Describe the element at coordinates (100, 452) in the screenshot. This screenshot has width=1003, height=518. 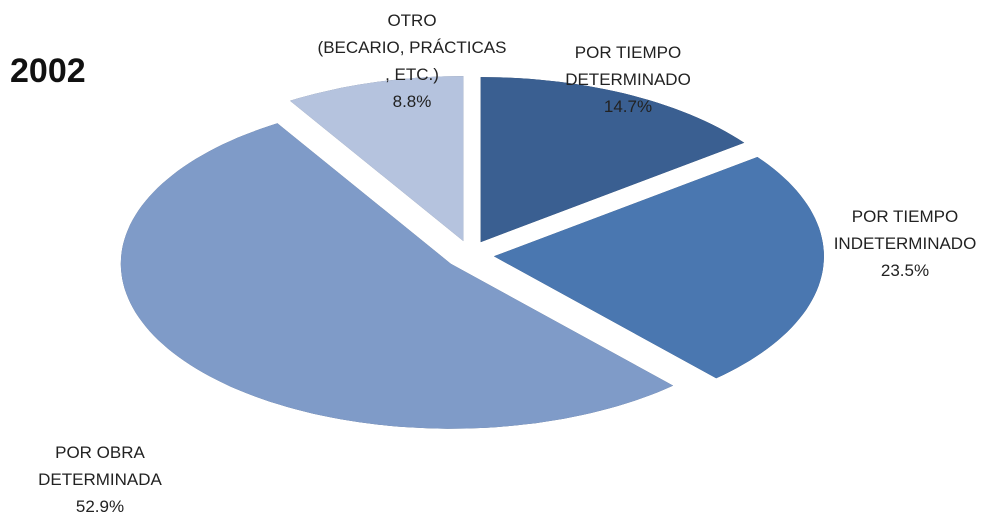
I see `label-line: POR OBRA` at that location.